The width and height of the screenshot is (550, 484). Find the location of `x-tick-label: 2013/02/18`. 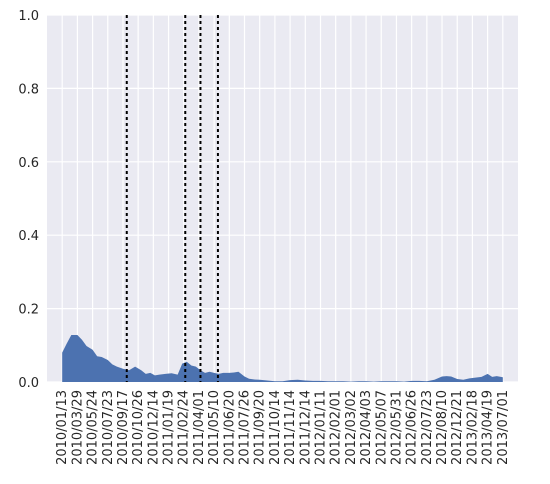

x-tick-label: 2013/02/18 is located at coordinates (472, 427).